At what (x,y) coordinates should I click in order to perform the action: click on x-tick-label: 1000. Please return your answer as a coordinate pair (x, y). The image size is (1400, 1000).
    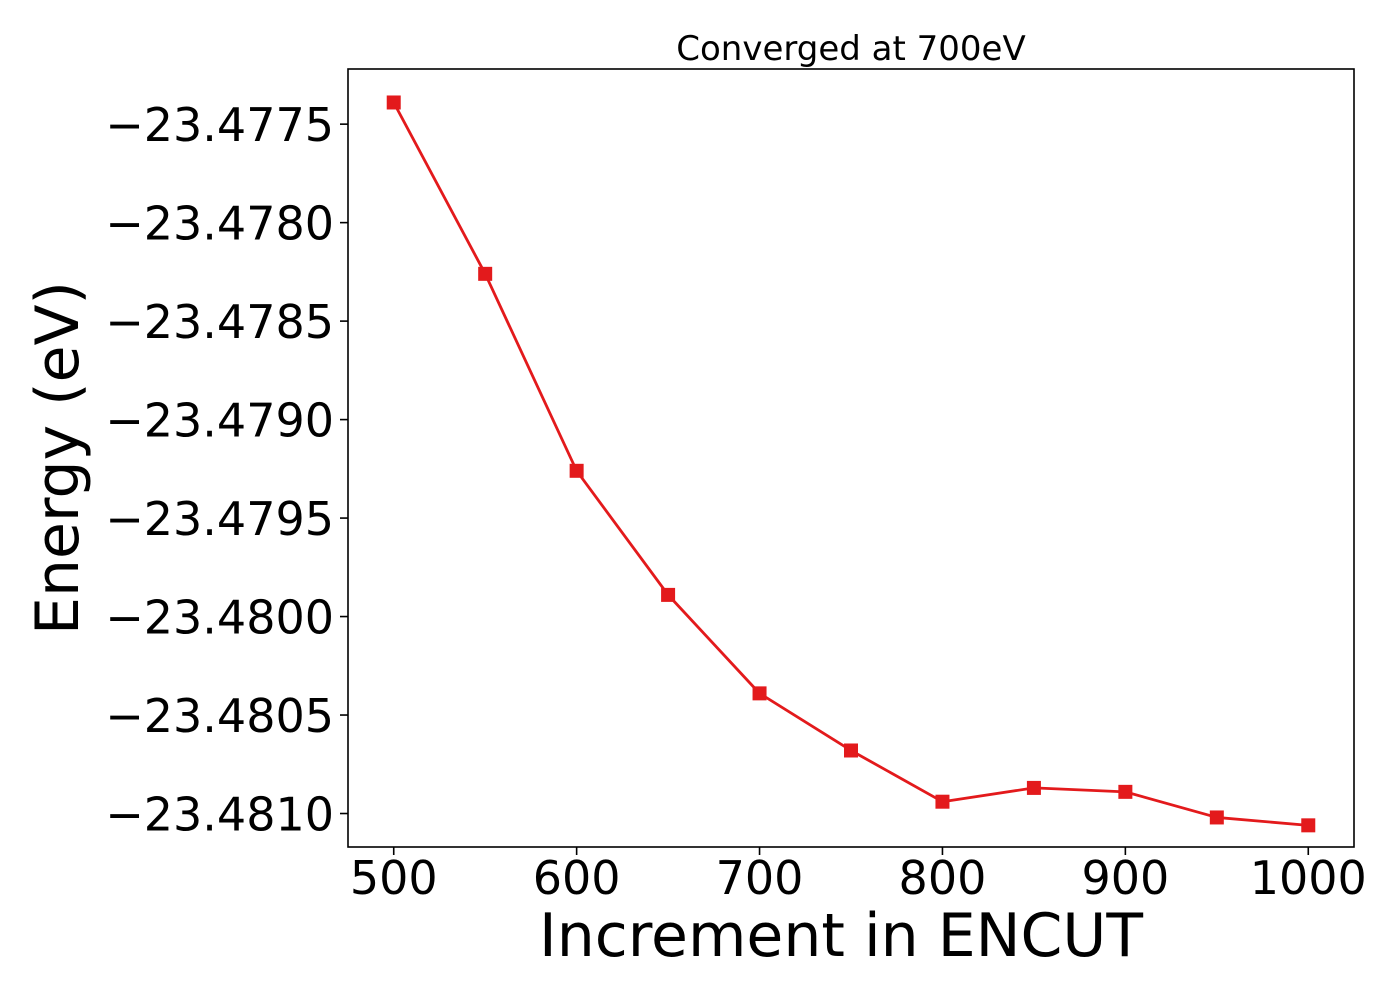
    Looking at the image, I should click on (1308, 878).